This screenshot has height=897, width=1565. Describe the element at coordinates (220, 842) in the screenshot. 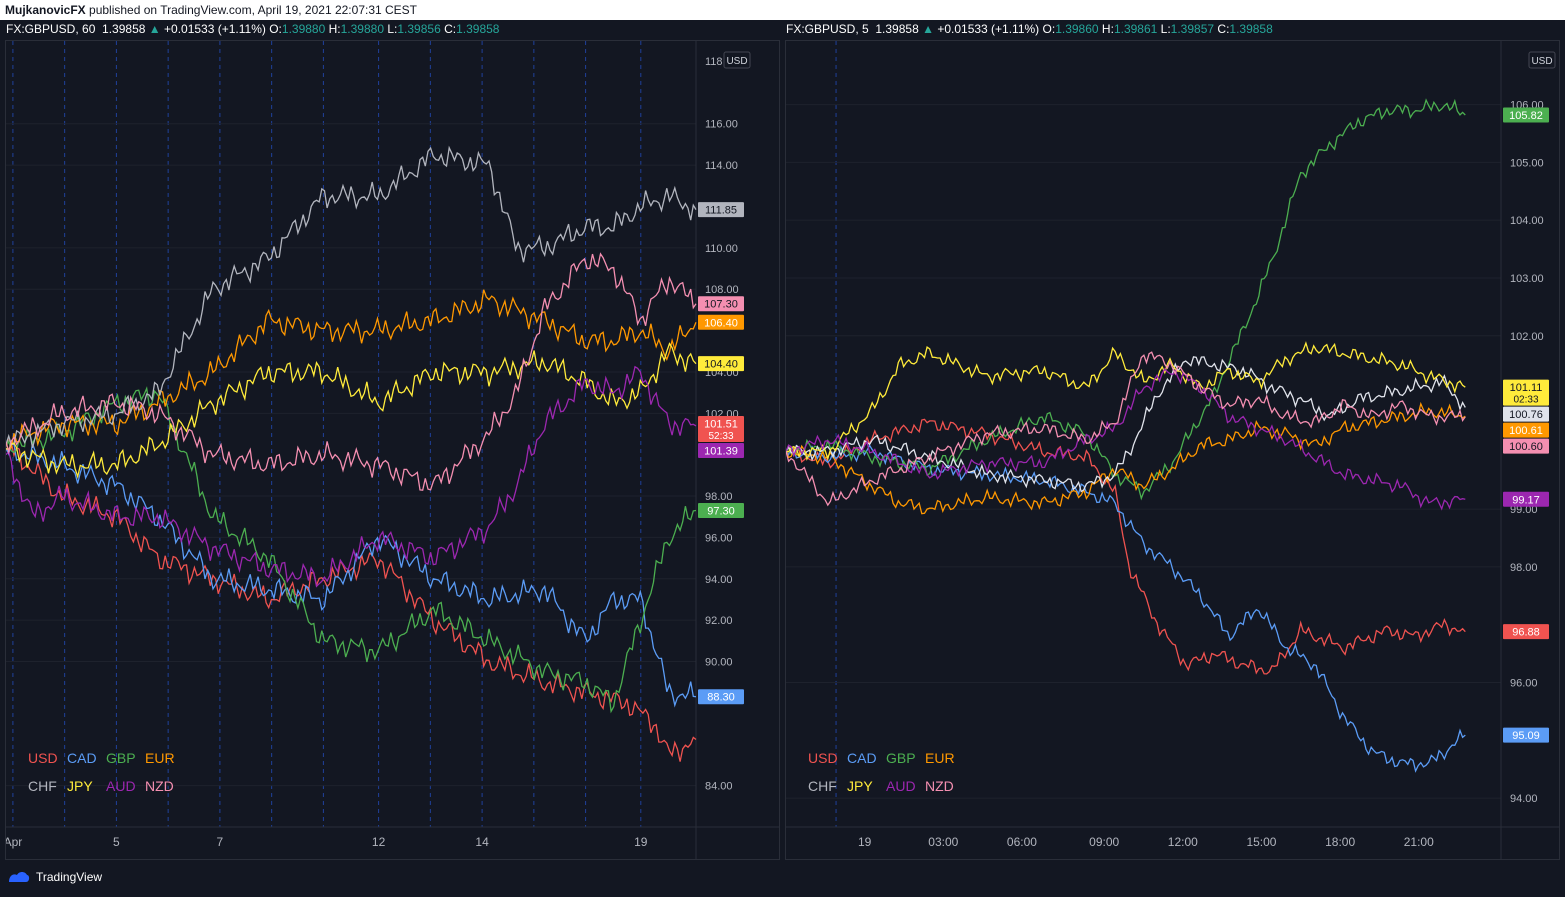

I see `x-tick-label: 7` at that location.